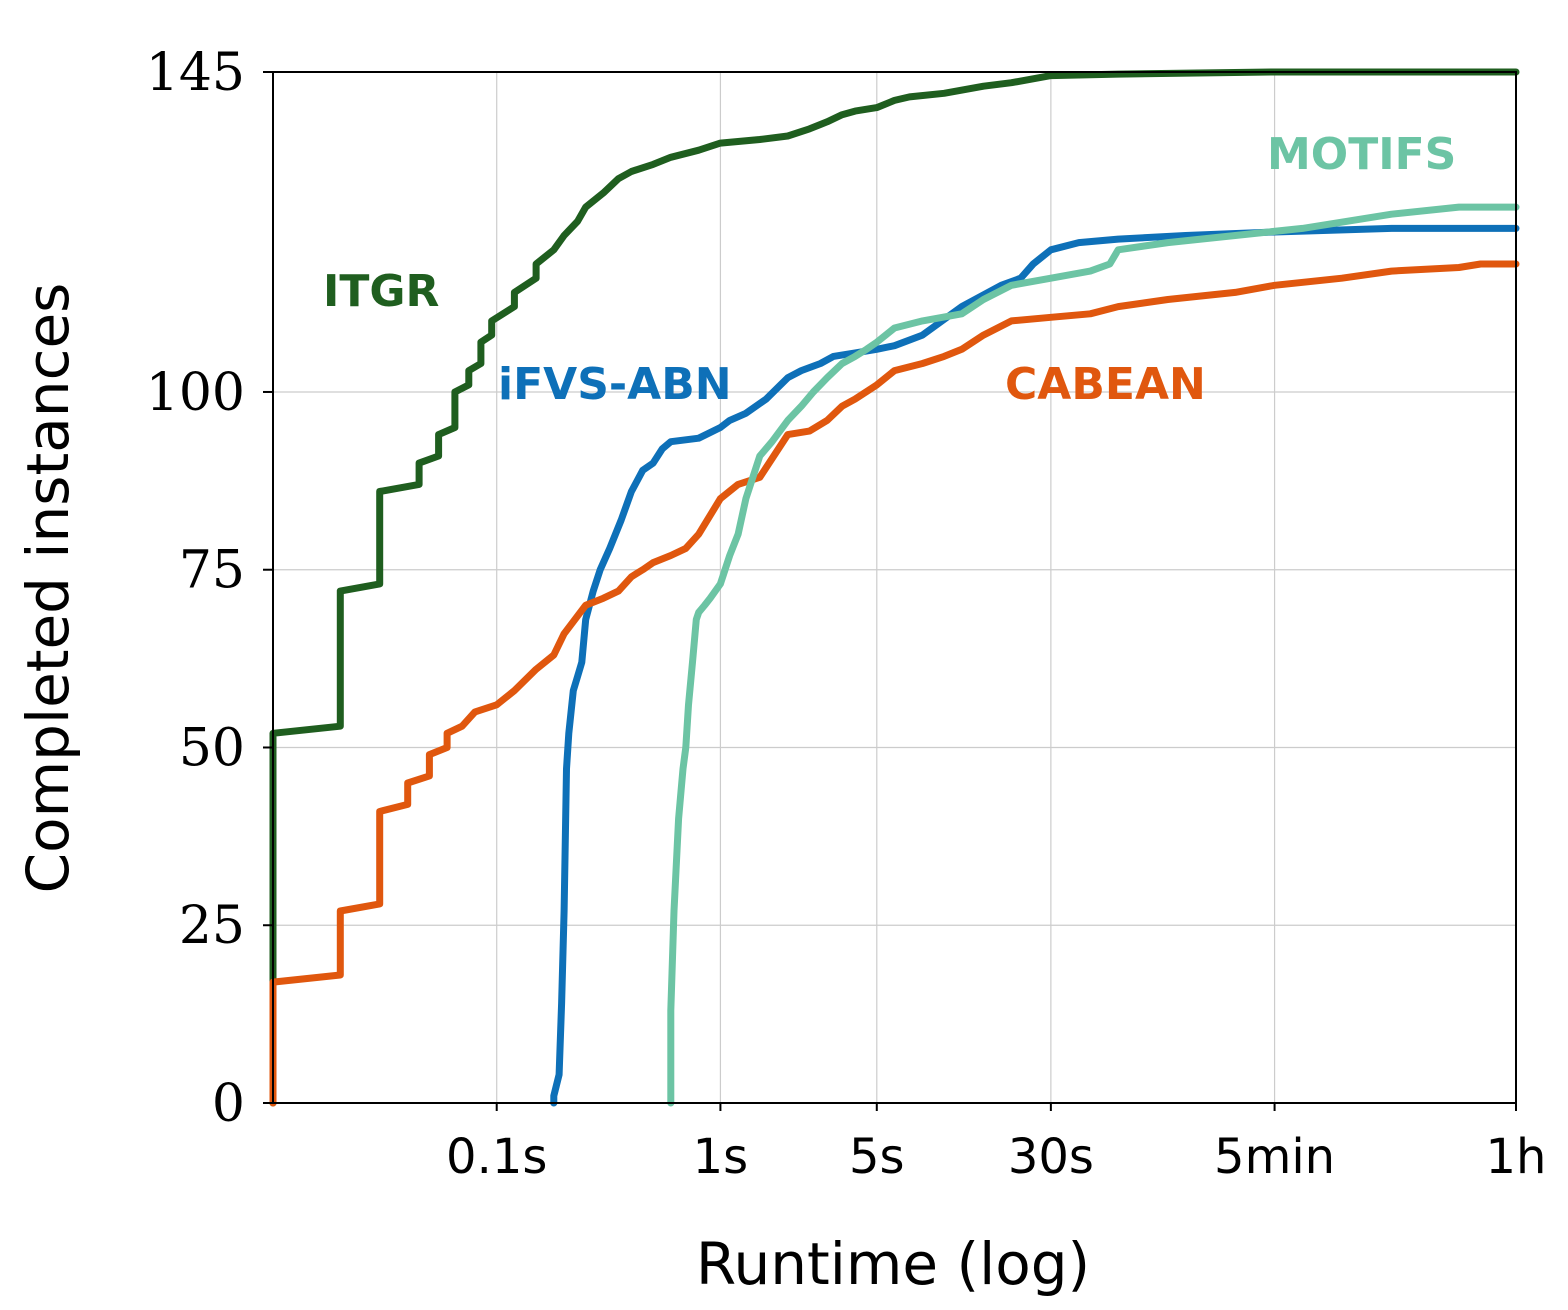 Image resolution: width=1568 pixels, height=1310 pixels. Describe the element at coordinates (496, 1157) in the screenshot. I see `x-tick-label: 0.1s` at that location.